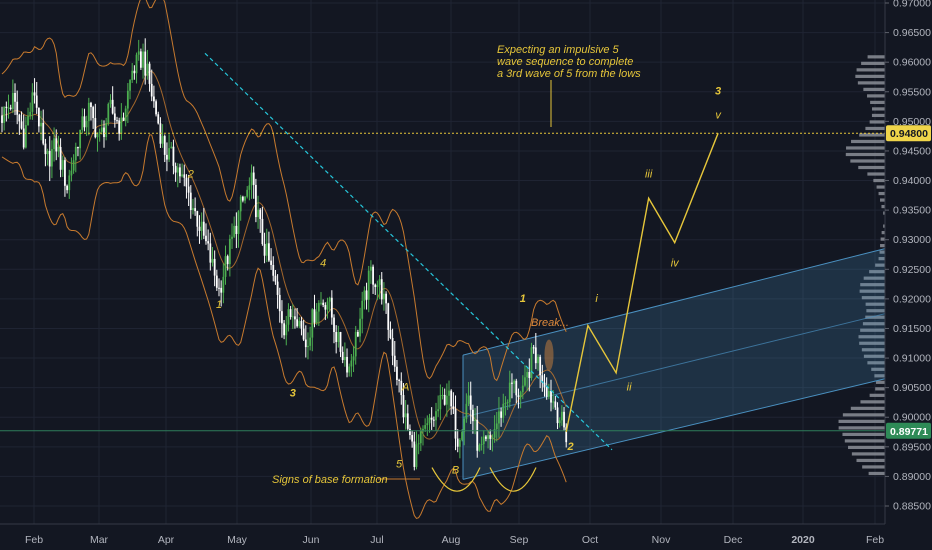  I want to click on channel-upper, so click(674, 302).